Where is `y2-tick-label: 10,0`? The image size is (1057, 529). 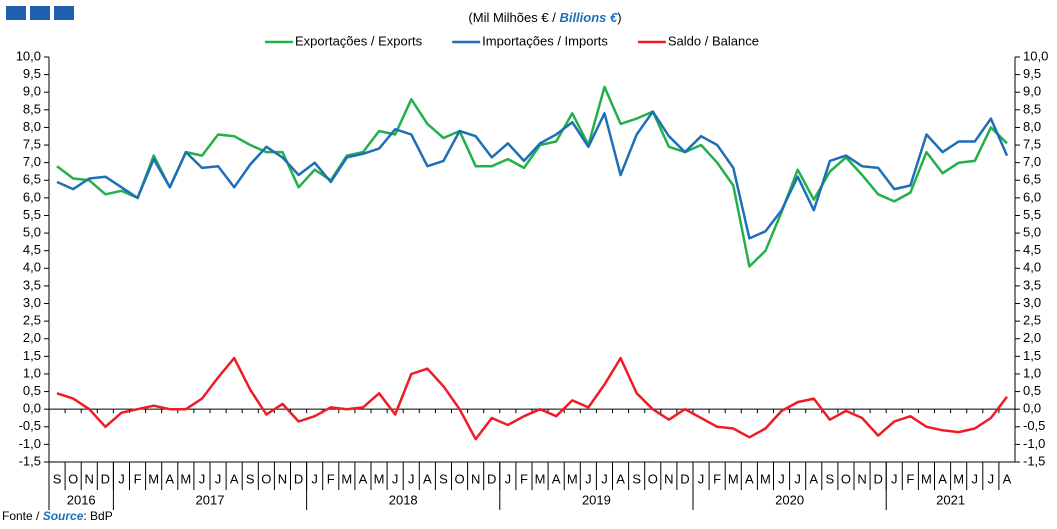 y2-tick-label: 10,0 is located at coordinates (1035, 55).